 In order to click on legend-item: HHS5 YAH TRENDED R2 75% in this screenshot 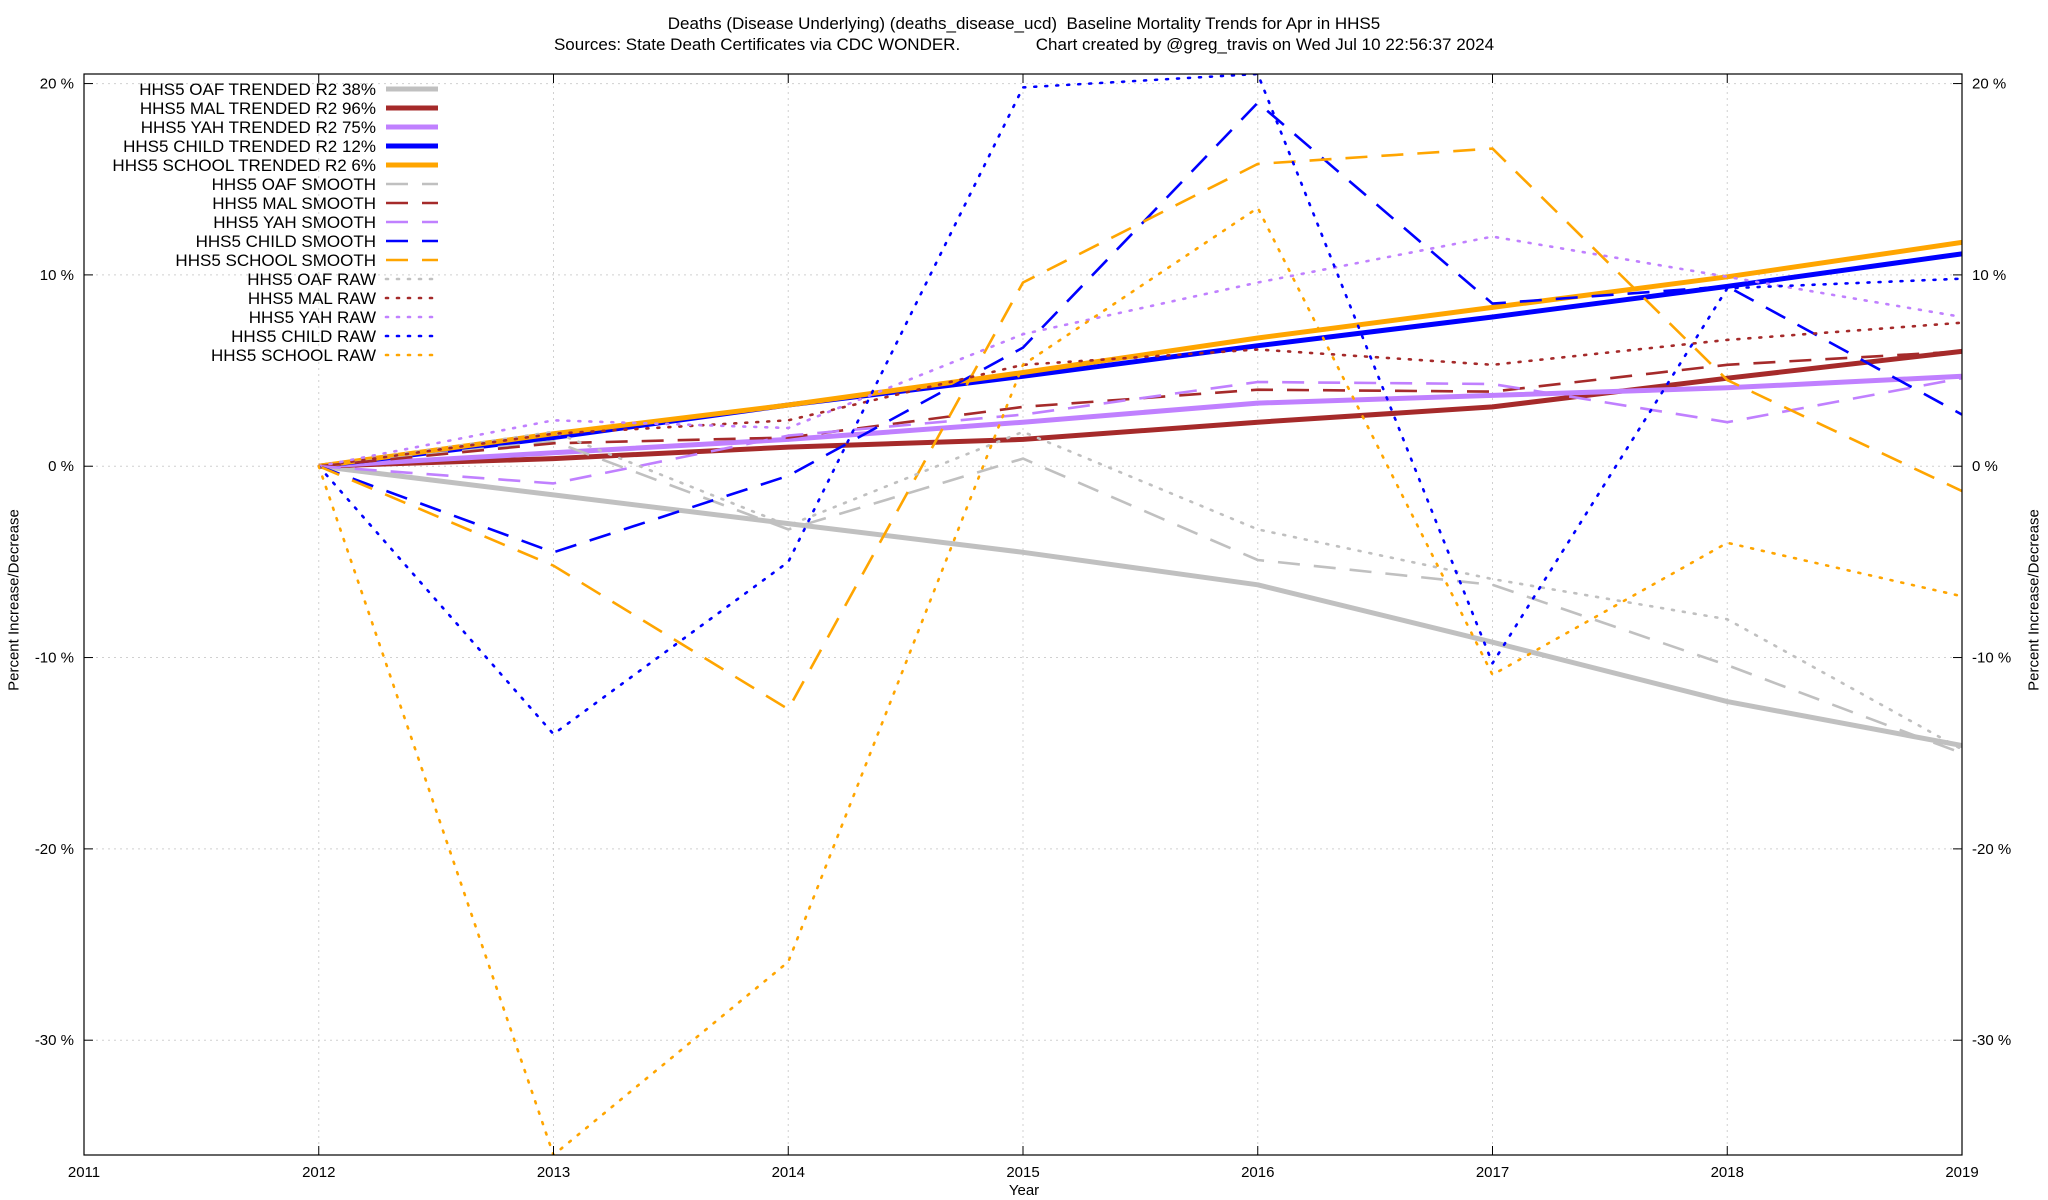, I will do `click(289, 127)`.